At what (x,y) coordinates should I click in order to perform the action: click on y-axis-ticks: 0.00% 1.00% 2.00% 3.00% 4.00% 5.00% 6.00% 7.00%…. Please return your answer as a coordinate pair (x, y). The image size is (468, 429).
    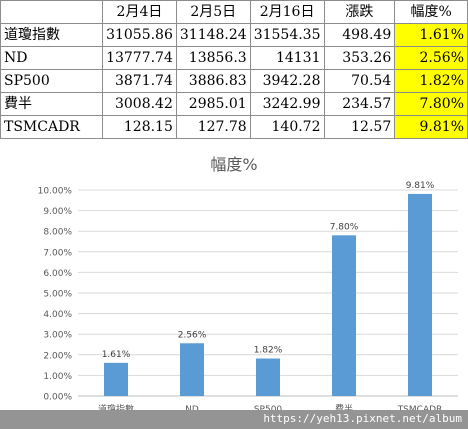
    Looking at the image, I should click on (55, 295).